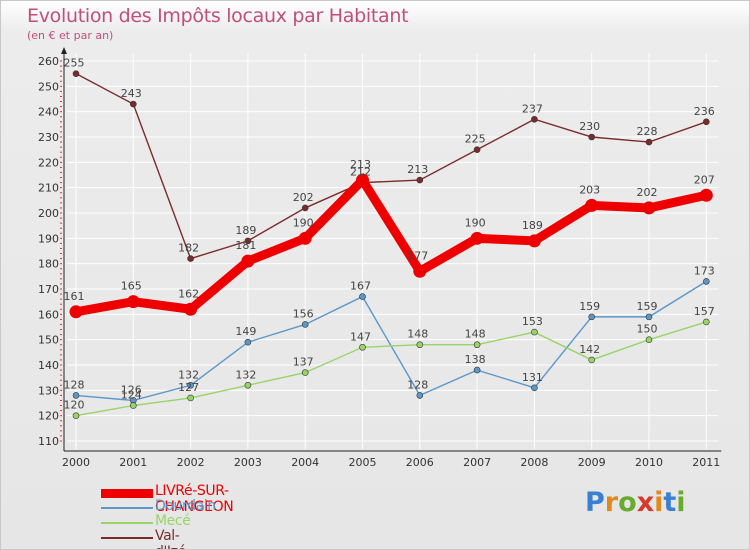 The image size is (750, 550). What do you see at coordinates (48, 137) in the screenshot?
I see `y-tick-label: 230` at bounding box center [48, 137].